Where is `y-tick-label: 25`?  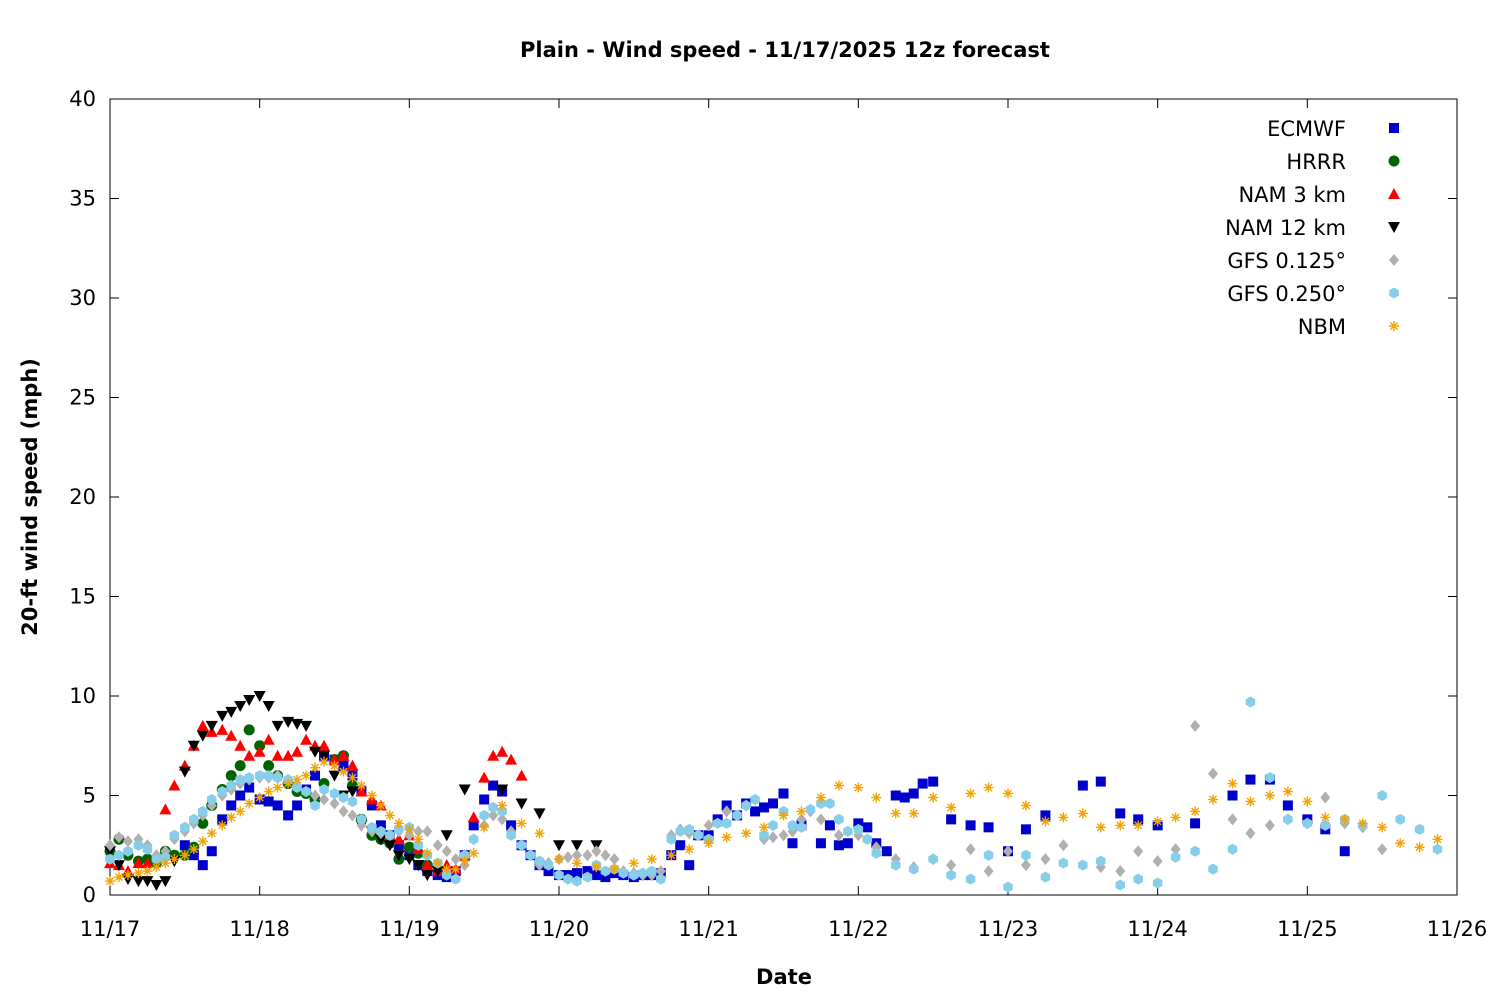
y-tick-label: 25 is located at coordinates (82, 398).